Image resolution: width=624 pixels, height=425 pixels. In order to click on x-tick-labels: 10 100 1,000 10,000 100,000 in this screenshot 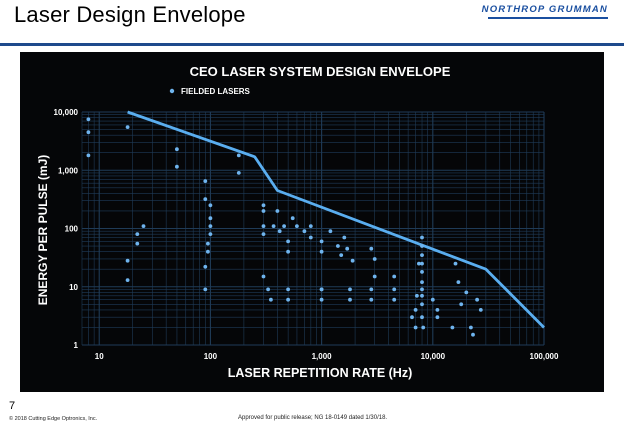, I will do `click(327, 356)`.